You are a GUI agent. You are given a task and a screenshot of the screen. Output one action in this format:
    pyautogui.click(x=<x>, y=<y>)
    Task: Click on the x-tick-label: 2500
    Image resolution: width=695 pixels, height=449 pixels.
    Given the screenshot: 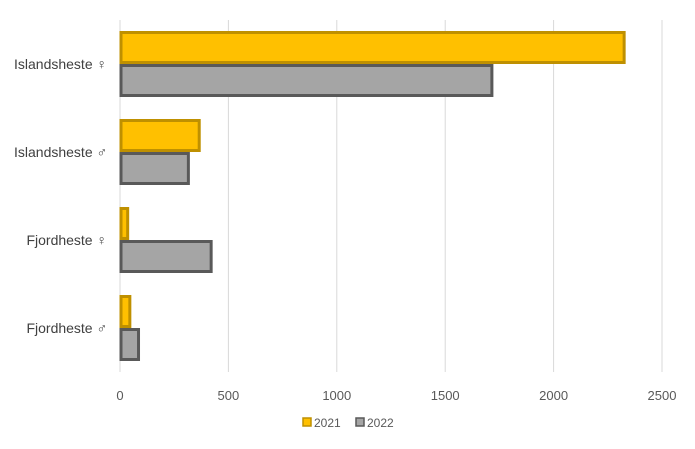 What is the action you would take?
    pyautogui.click(x=662, y=395)
    